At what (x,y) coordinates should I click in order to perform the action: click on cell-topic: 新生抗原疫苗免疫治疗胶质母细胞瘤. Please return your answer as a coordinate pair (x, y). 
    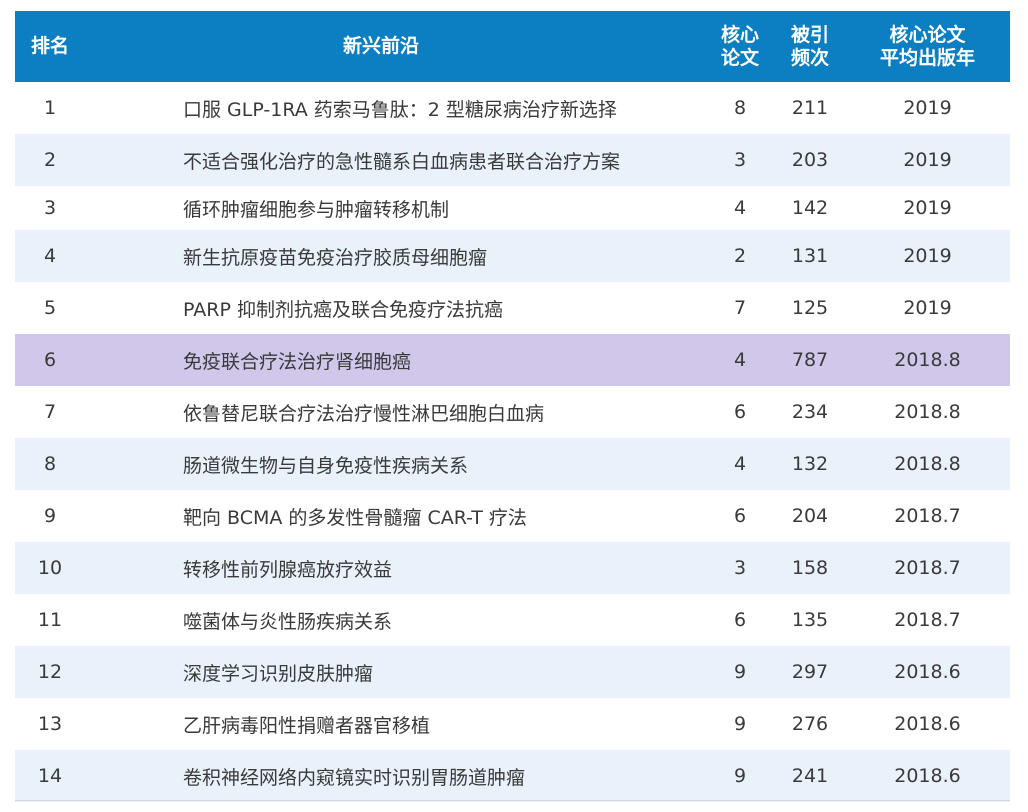
    Looking at the image, I should click on (335, 257).